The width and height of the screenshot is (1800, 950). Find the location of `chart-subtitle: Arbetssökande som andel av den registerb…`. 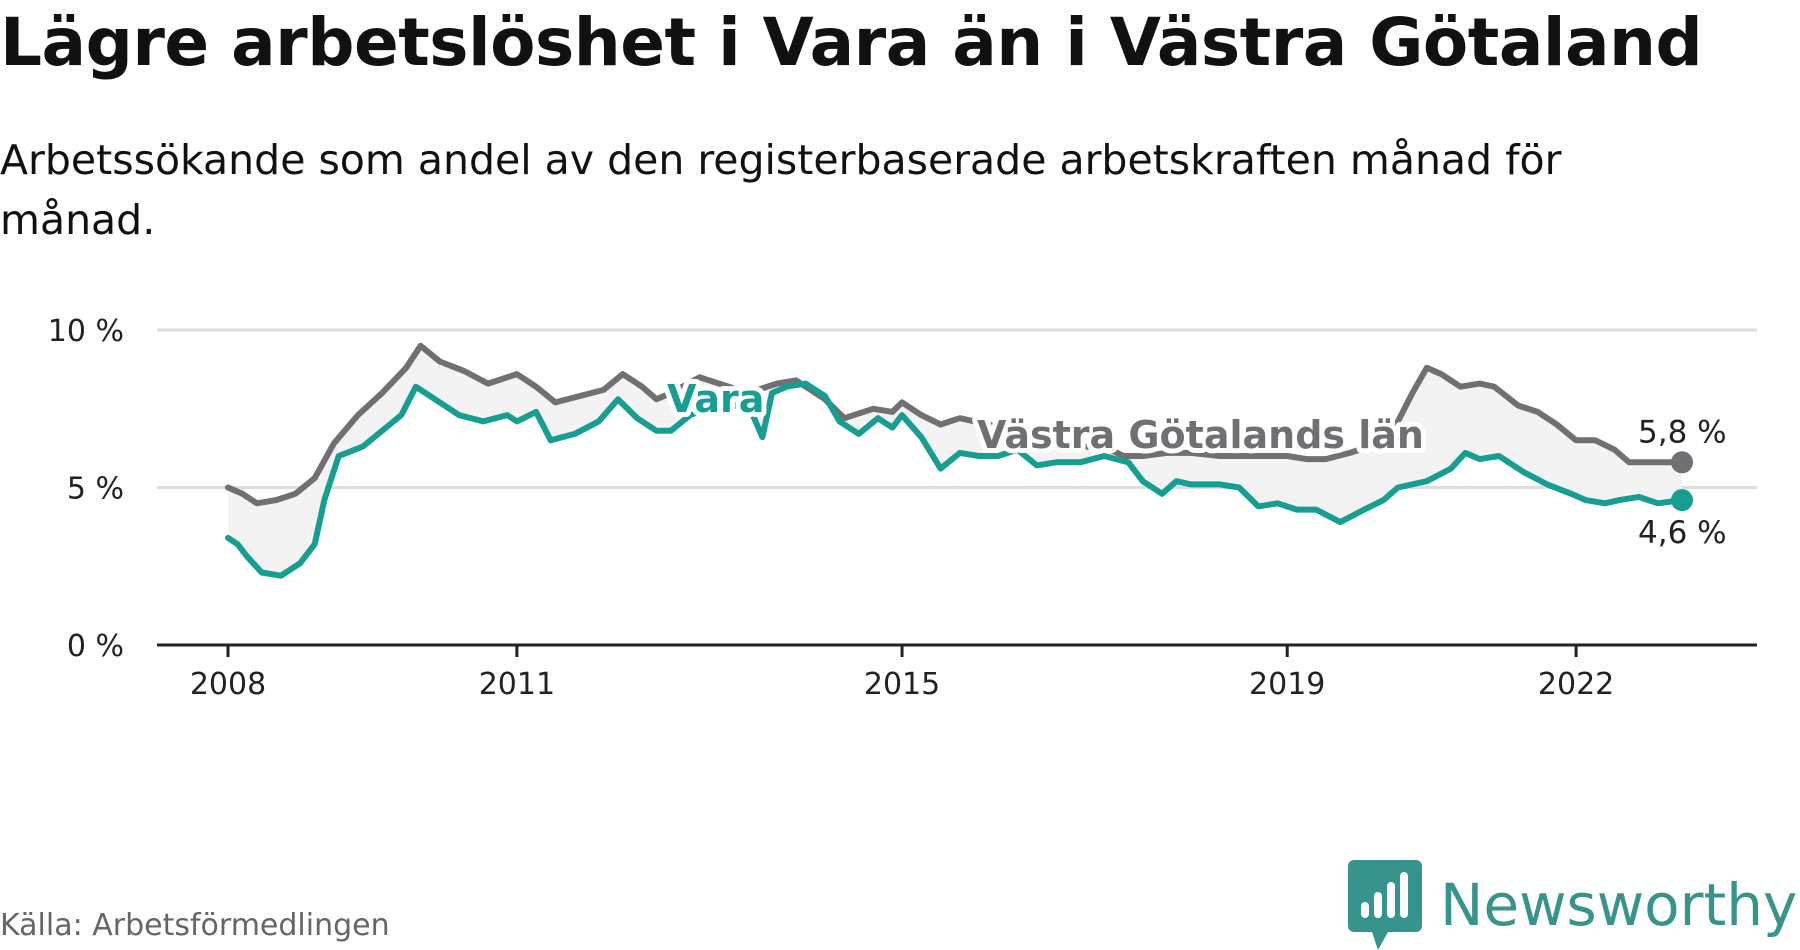

chart-subtitle: Arbetssökande som andel av den registerb… is located at coordinates (781, 190).